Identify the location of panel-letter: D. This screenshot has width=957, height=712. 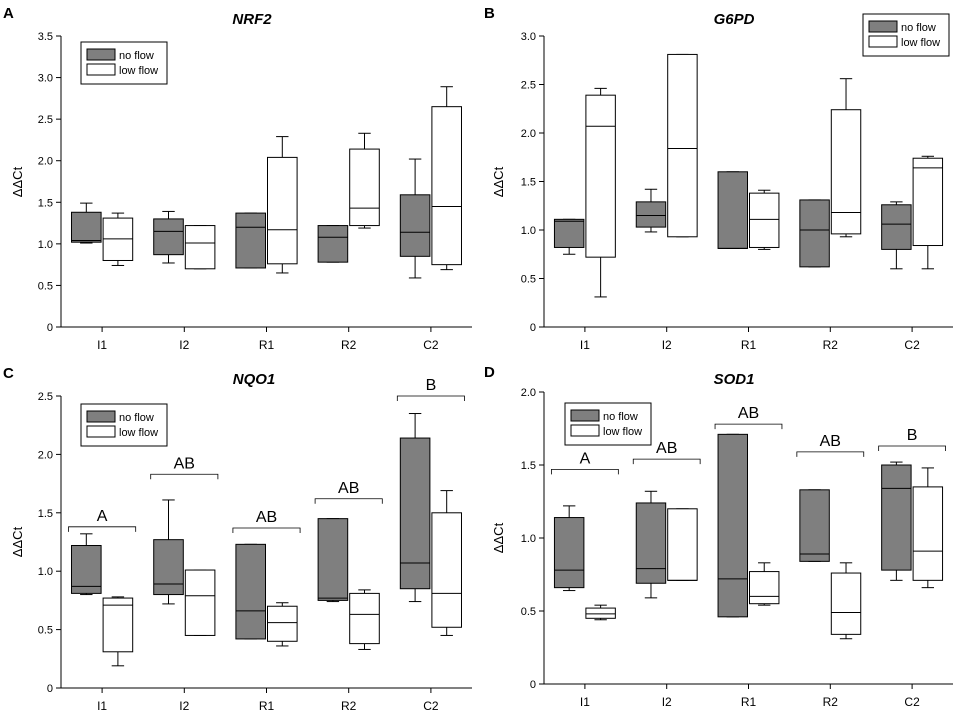
(489, 372).